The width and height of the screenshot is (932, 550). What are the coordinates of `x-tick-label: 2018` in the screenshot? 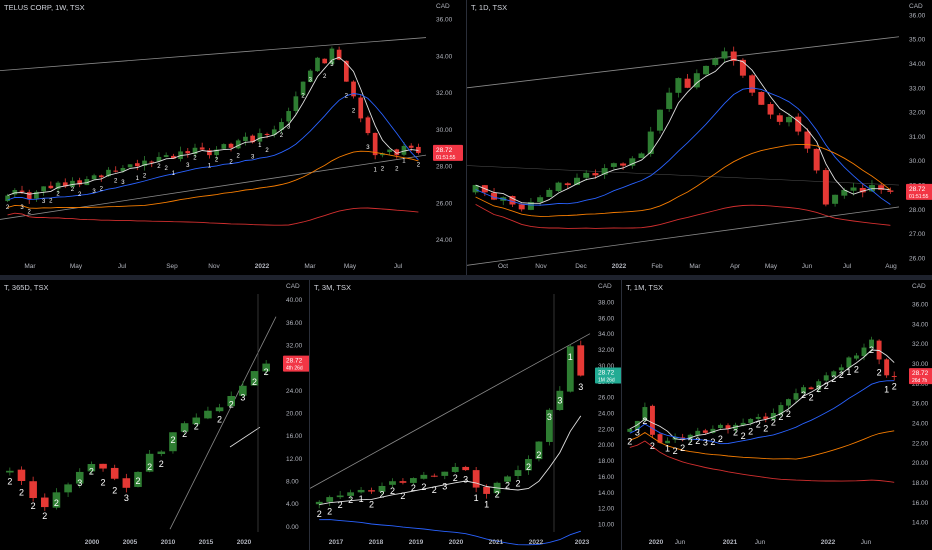 It's located at (376, 542).